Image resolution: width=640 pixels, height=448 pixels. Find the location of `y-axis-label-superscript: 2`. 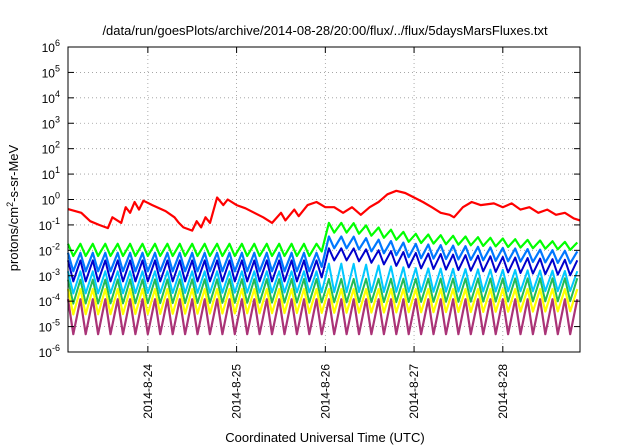

y-axis-label-superscript: 2 is located at coordinates (10, 204).